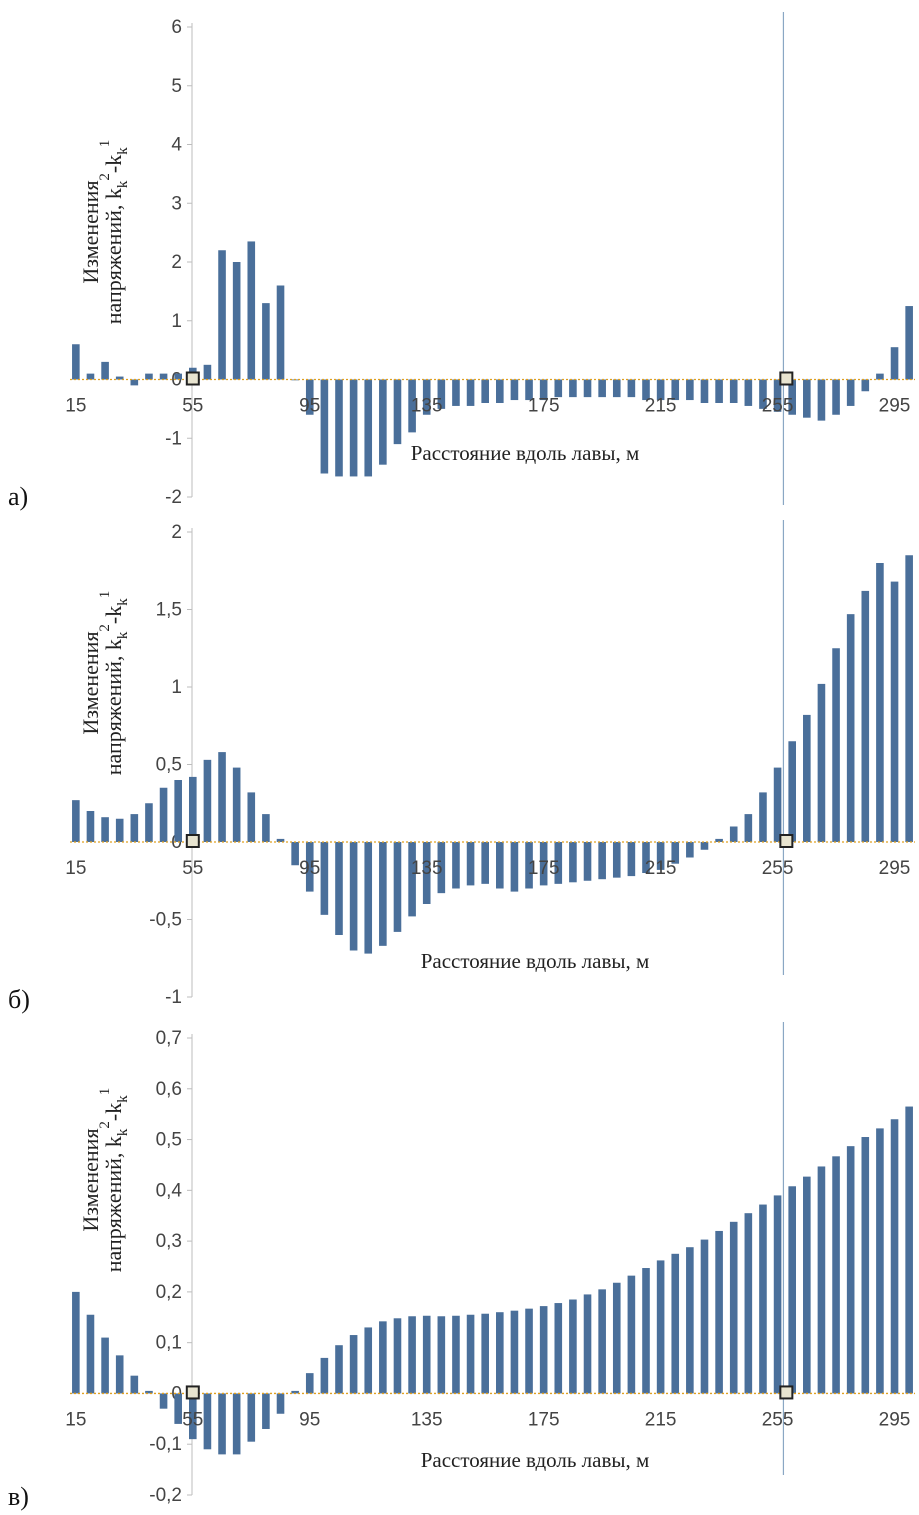 Image resolution: width=919 pixels, height=1515 pixels. I want to click on panel-label: б), so click(19, 999).